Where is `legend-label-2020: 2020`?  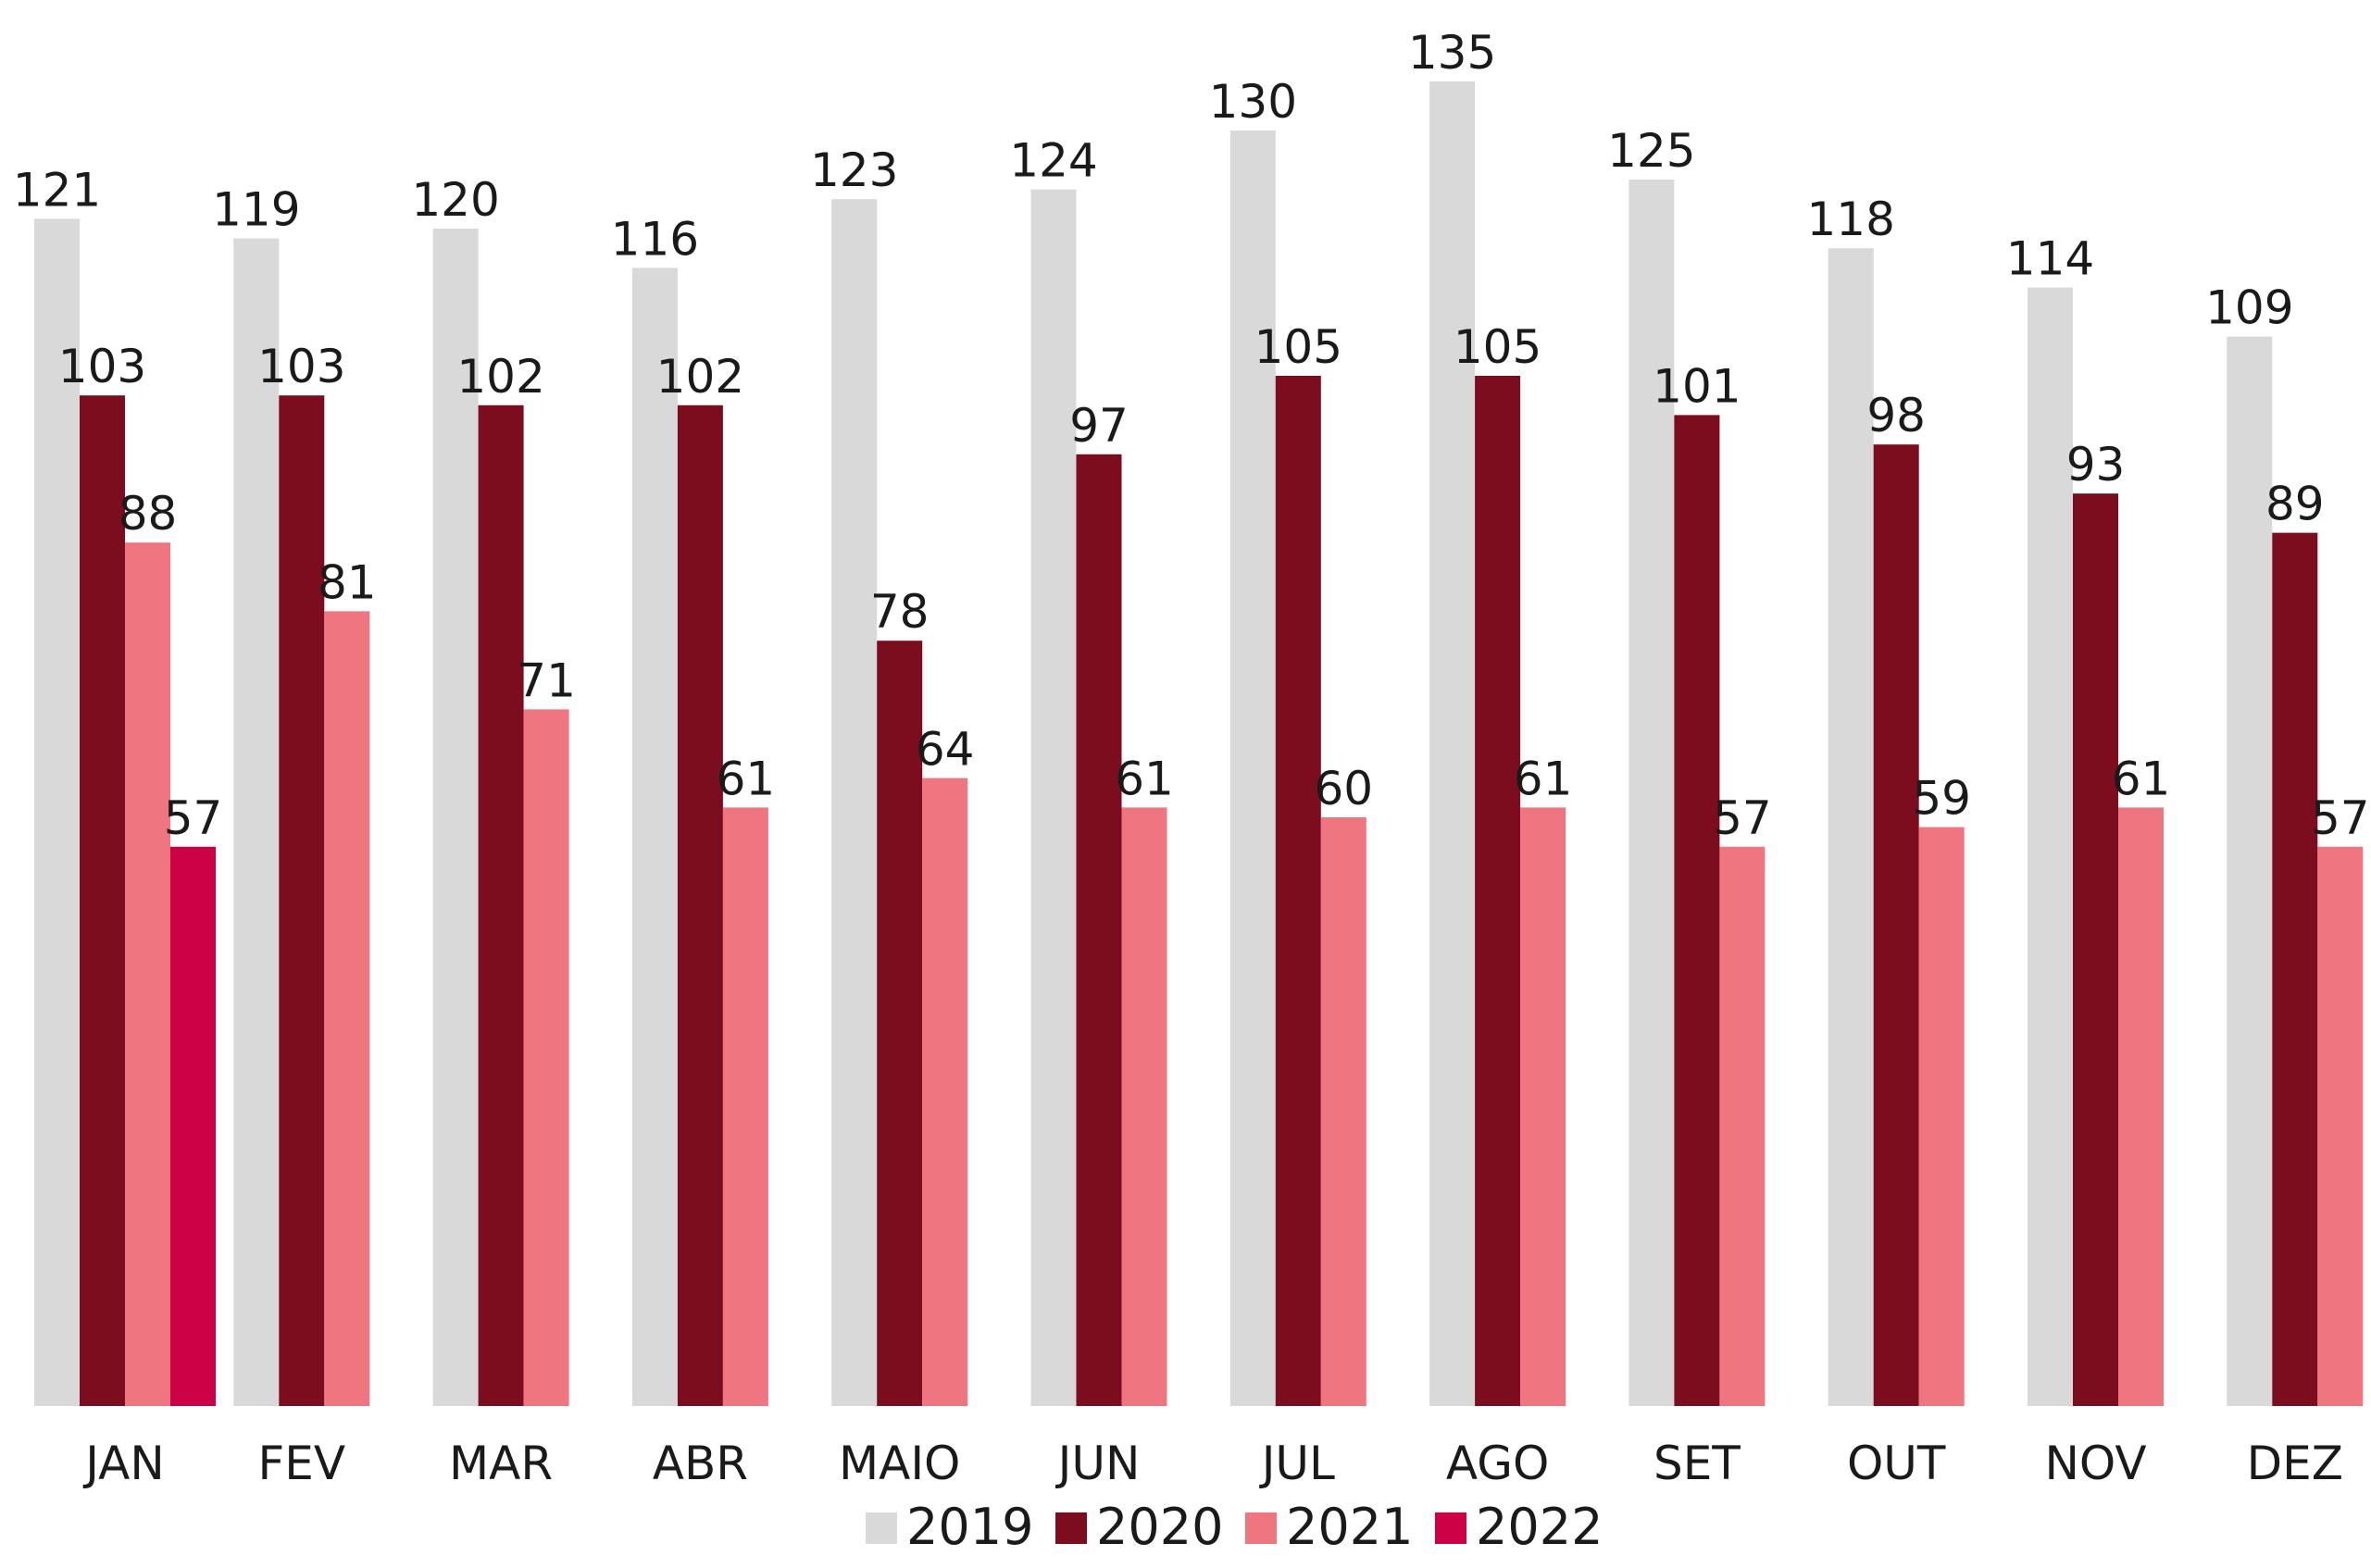
legend-label-2020: 2020 is located at coordinates (1159, 1527).